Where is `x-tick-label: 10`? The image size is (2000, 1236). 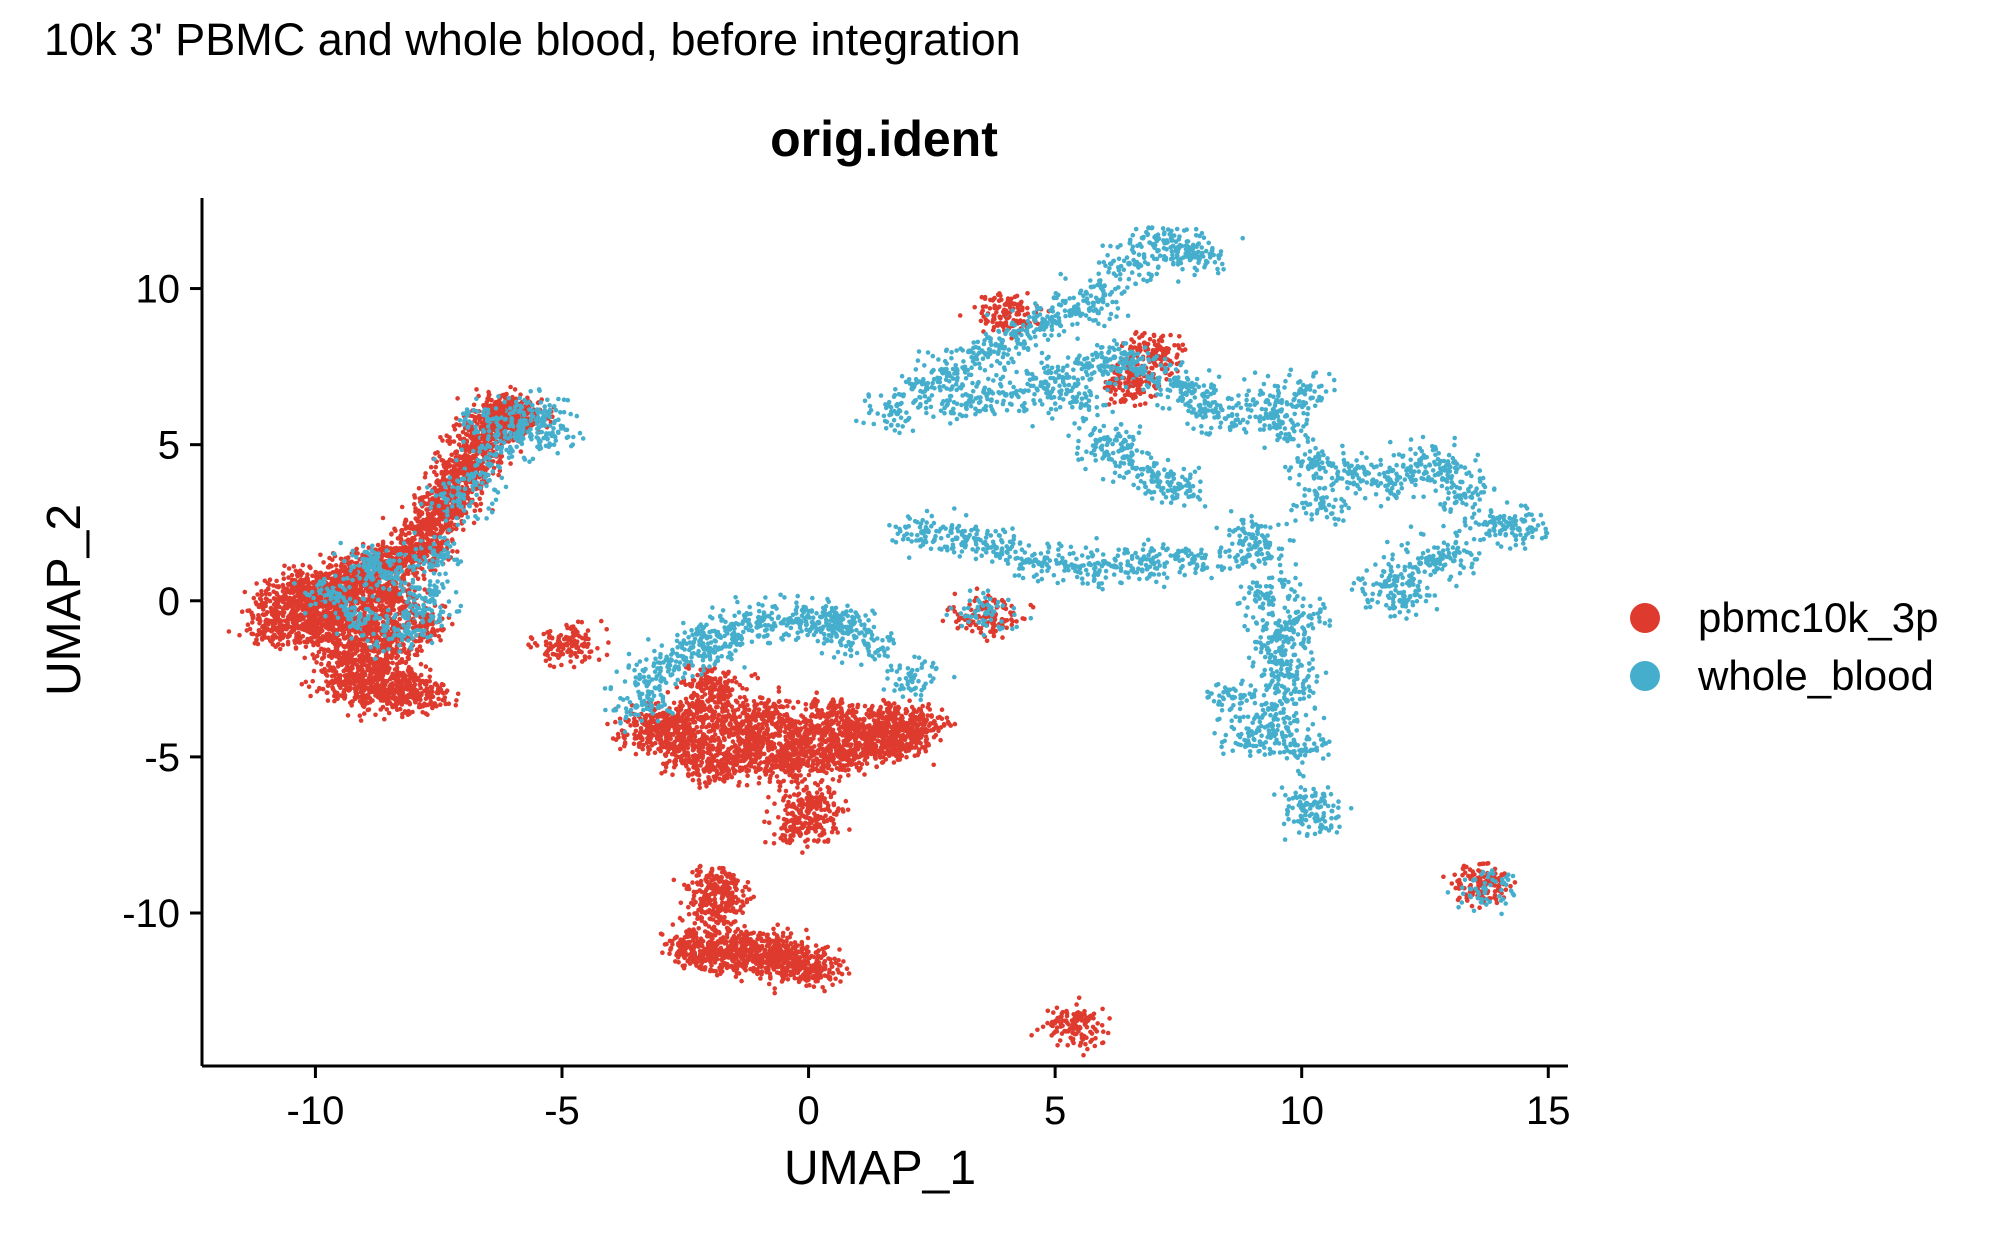 x-tick-label: 10 is located at coordinates (1301, 1111).